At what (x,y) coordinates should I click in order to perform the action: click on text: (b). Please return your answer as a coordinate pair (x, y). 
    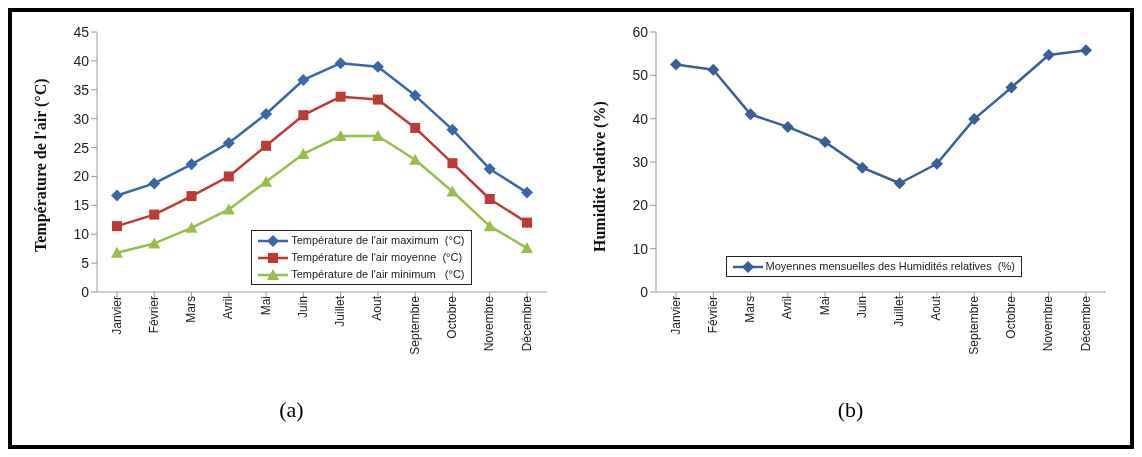
    Looking at the image, I should click on (850, 410).